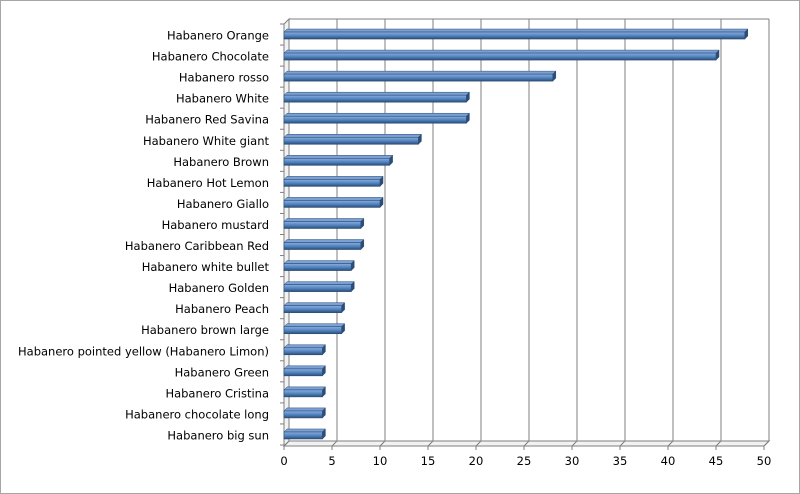 The height and width of the screenshot is (494, 800). I want to click on category-label-16: Habanero Green, so click(222, 372).